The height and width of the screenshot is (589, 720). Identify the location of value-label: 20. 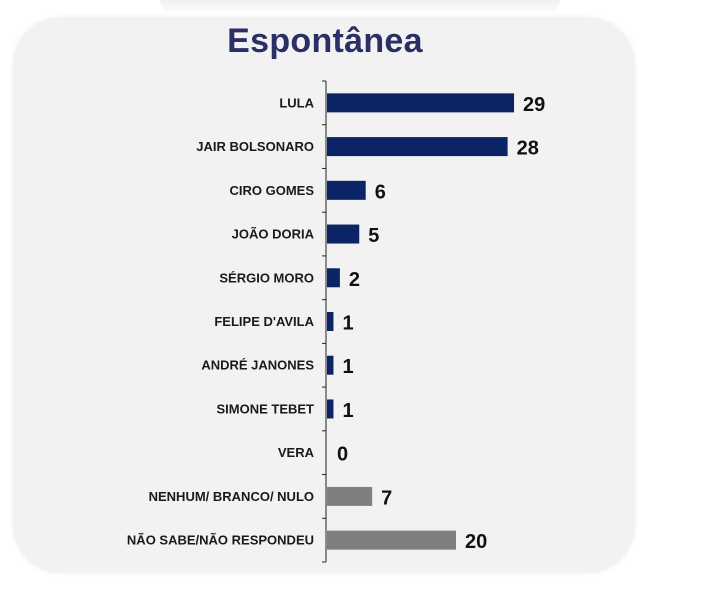
(476, 542).